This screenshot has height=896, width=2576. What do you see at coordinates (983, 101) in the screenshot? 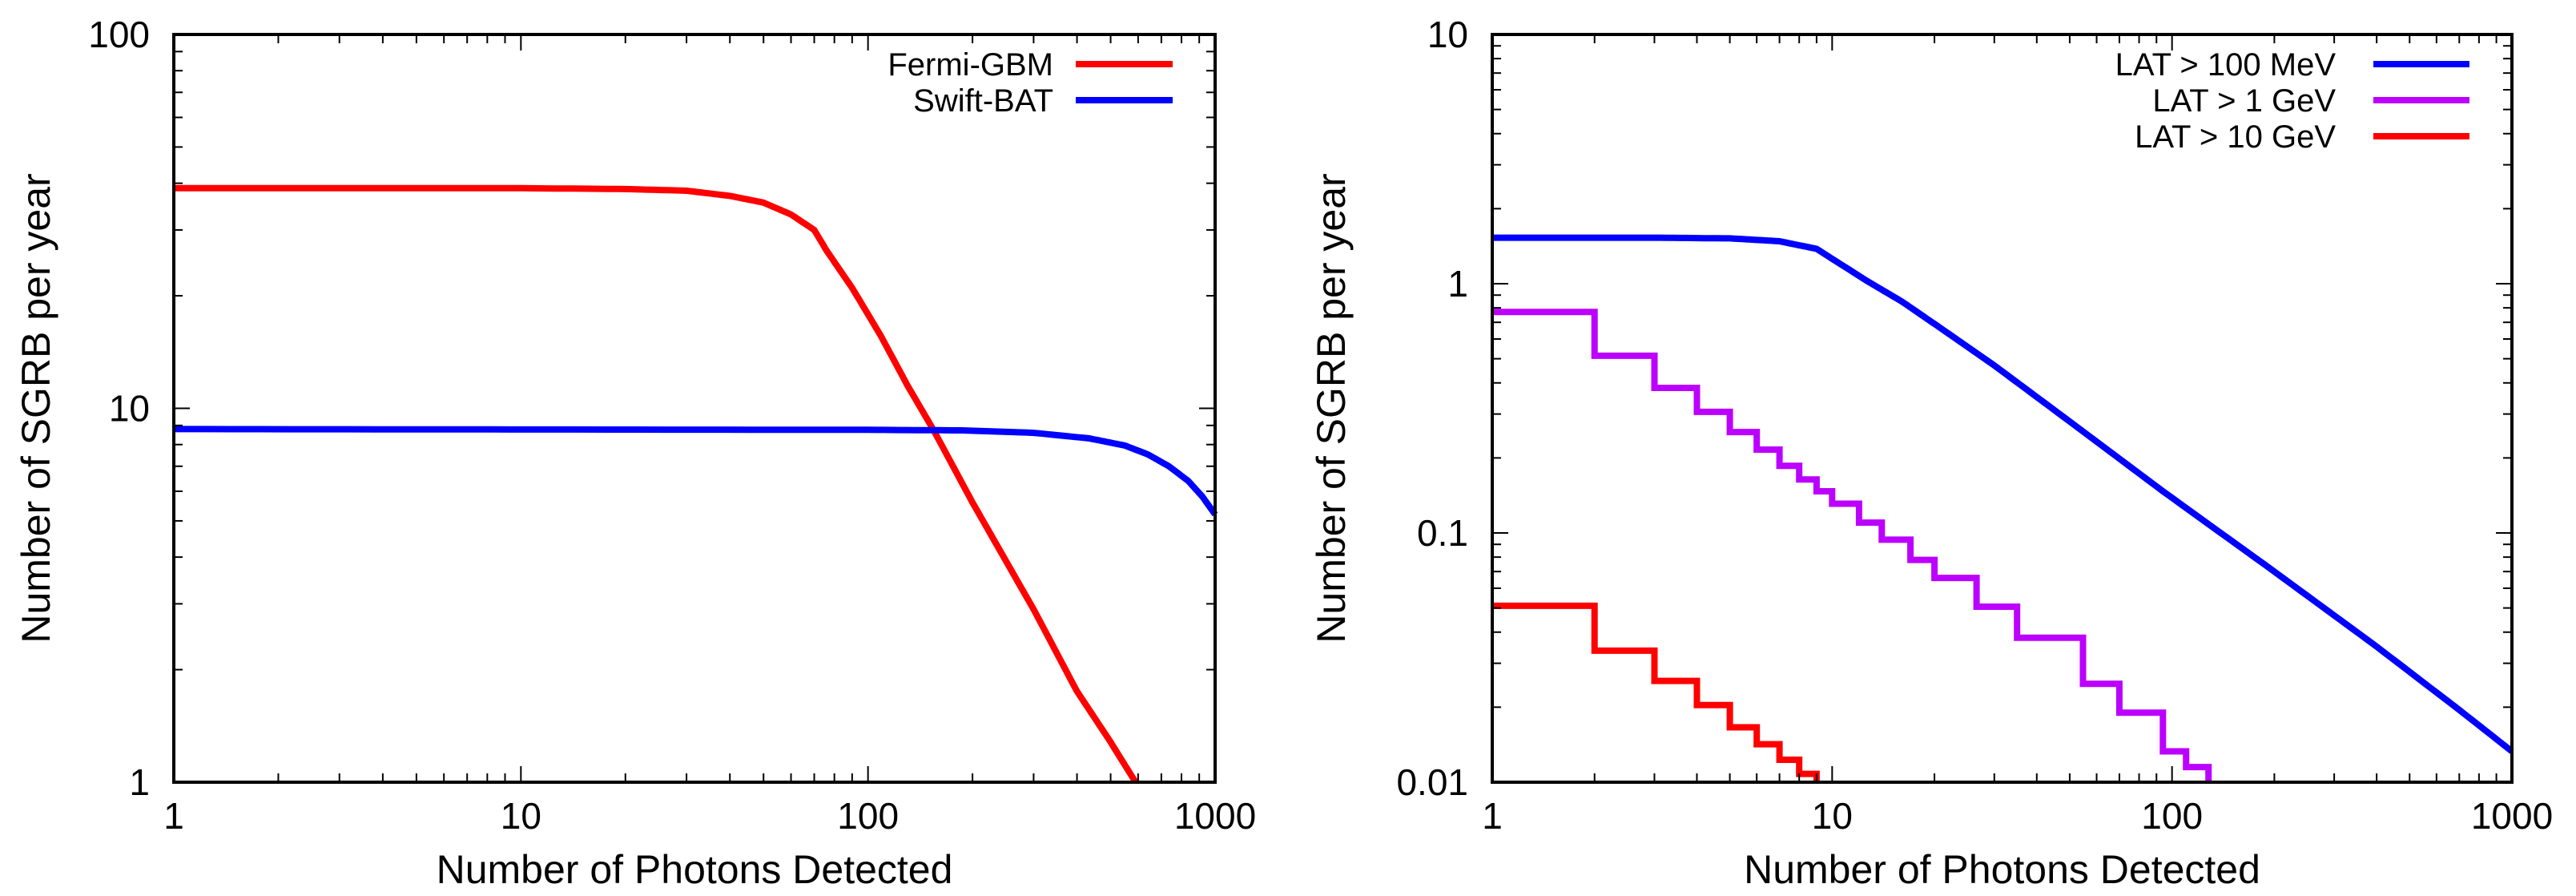
I see `legend-label: Swift-BAT` at bounding box center [983, 101].